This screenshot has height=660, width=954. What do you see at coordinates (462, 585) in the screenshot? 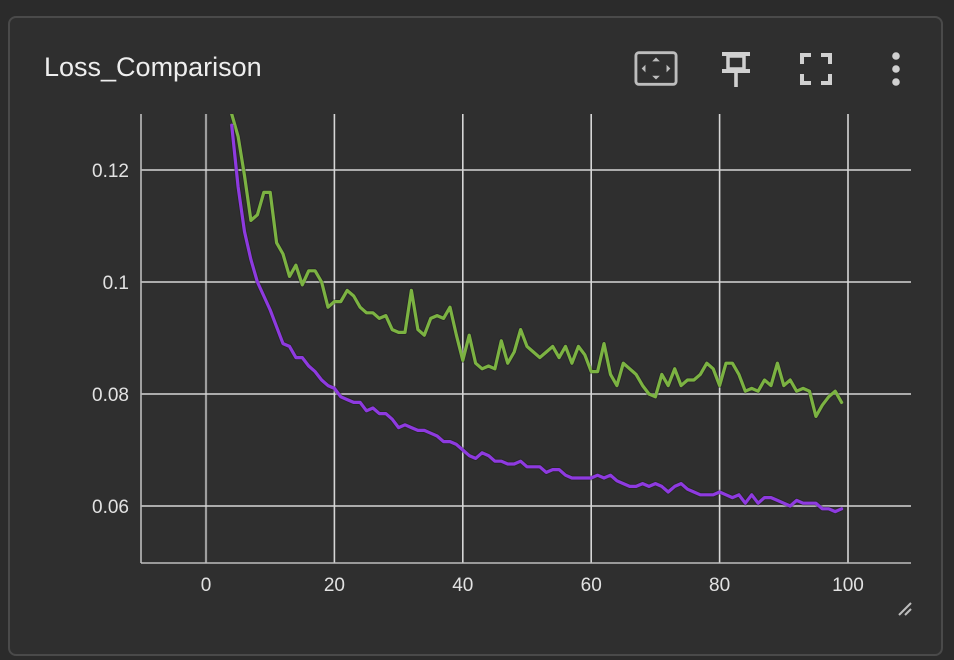
I see `x-tick-label: 40` at bounding box center [462, 585].